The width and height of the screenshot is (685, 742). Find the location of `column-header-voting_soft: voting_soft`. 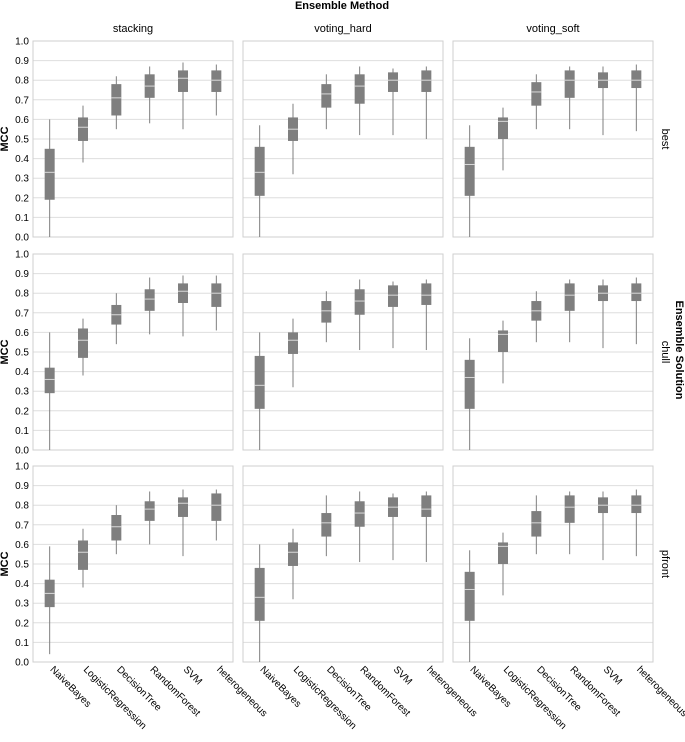

column-header-voting_soft: voting_soft is located at coordinates (552, 29).